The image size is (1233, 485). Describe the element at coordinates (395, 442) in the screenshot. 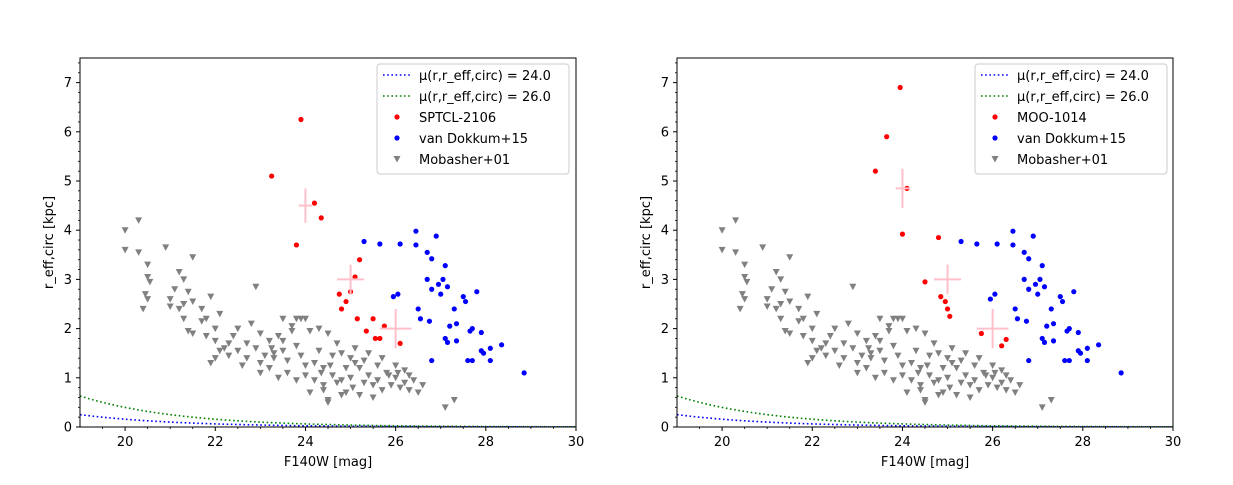

I see `x-tick-label: 26` at that location.